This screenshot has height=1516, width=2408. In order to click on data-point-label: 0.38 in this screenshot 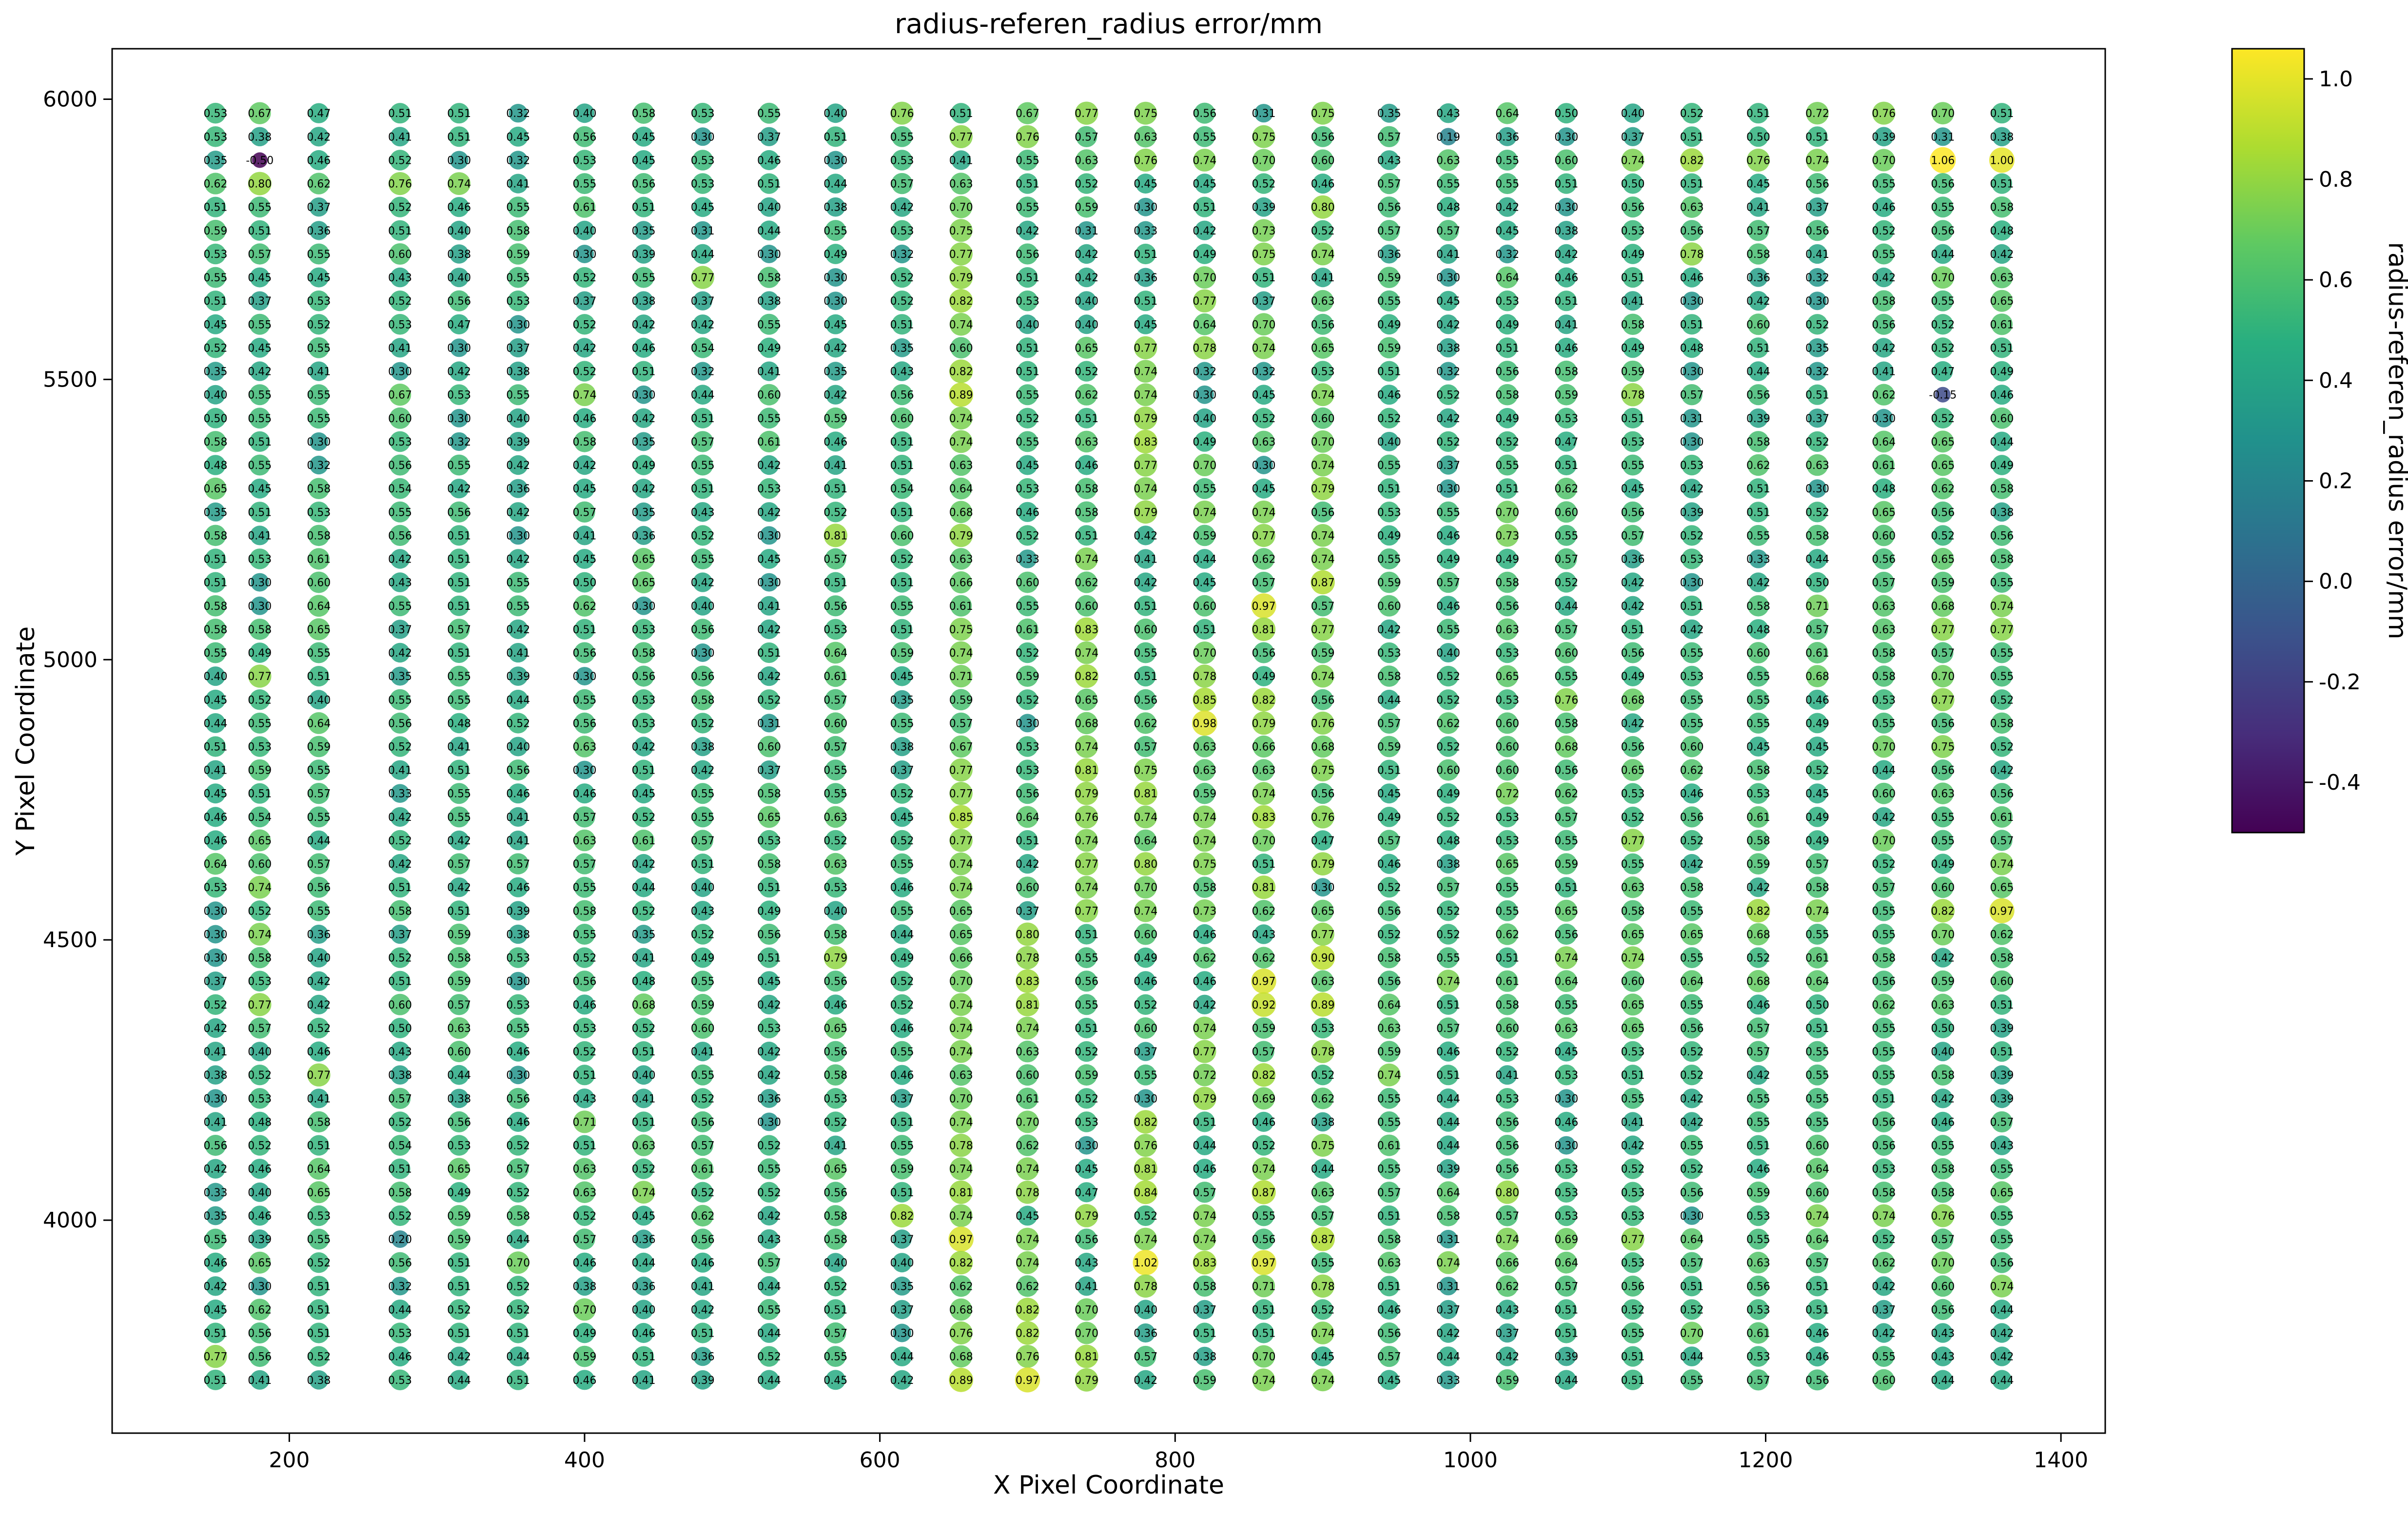, I will do `click(1323, 1122)`.